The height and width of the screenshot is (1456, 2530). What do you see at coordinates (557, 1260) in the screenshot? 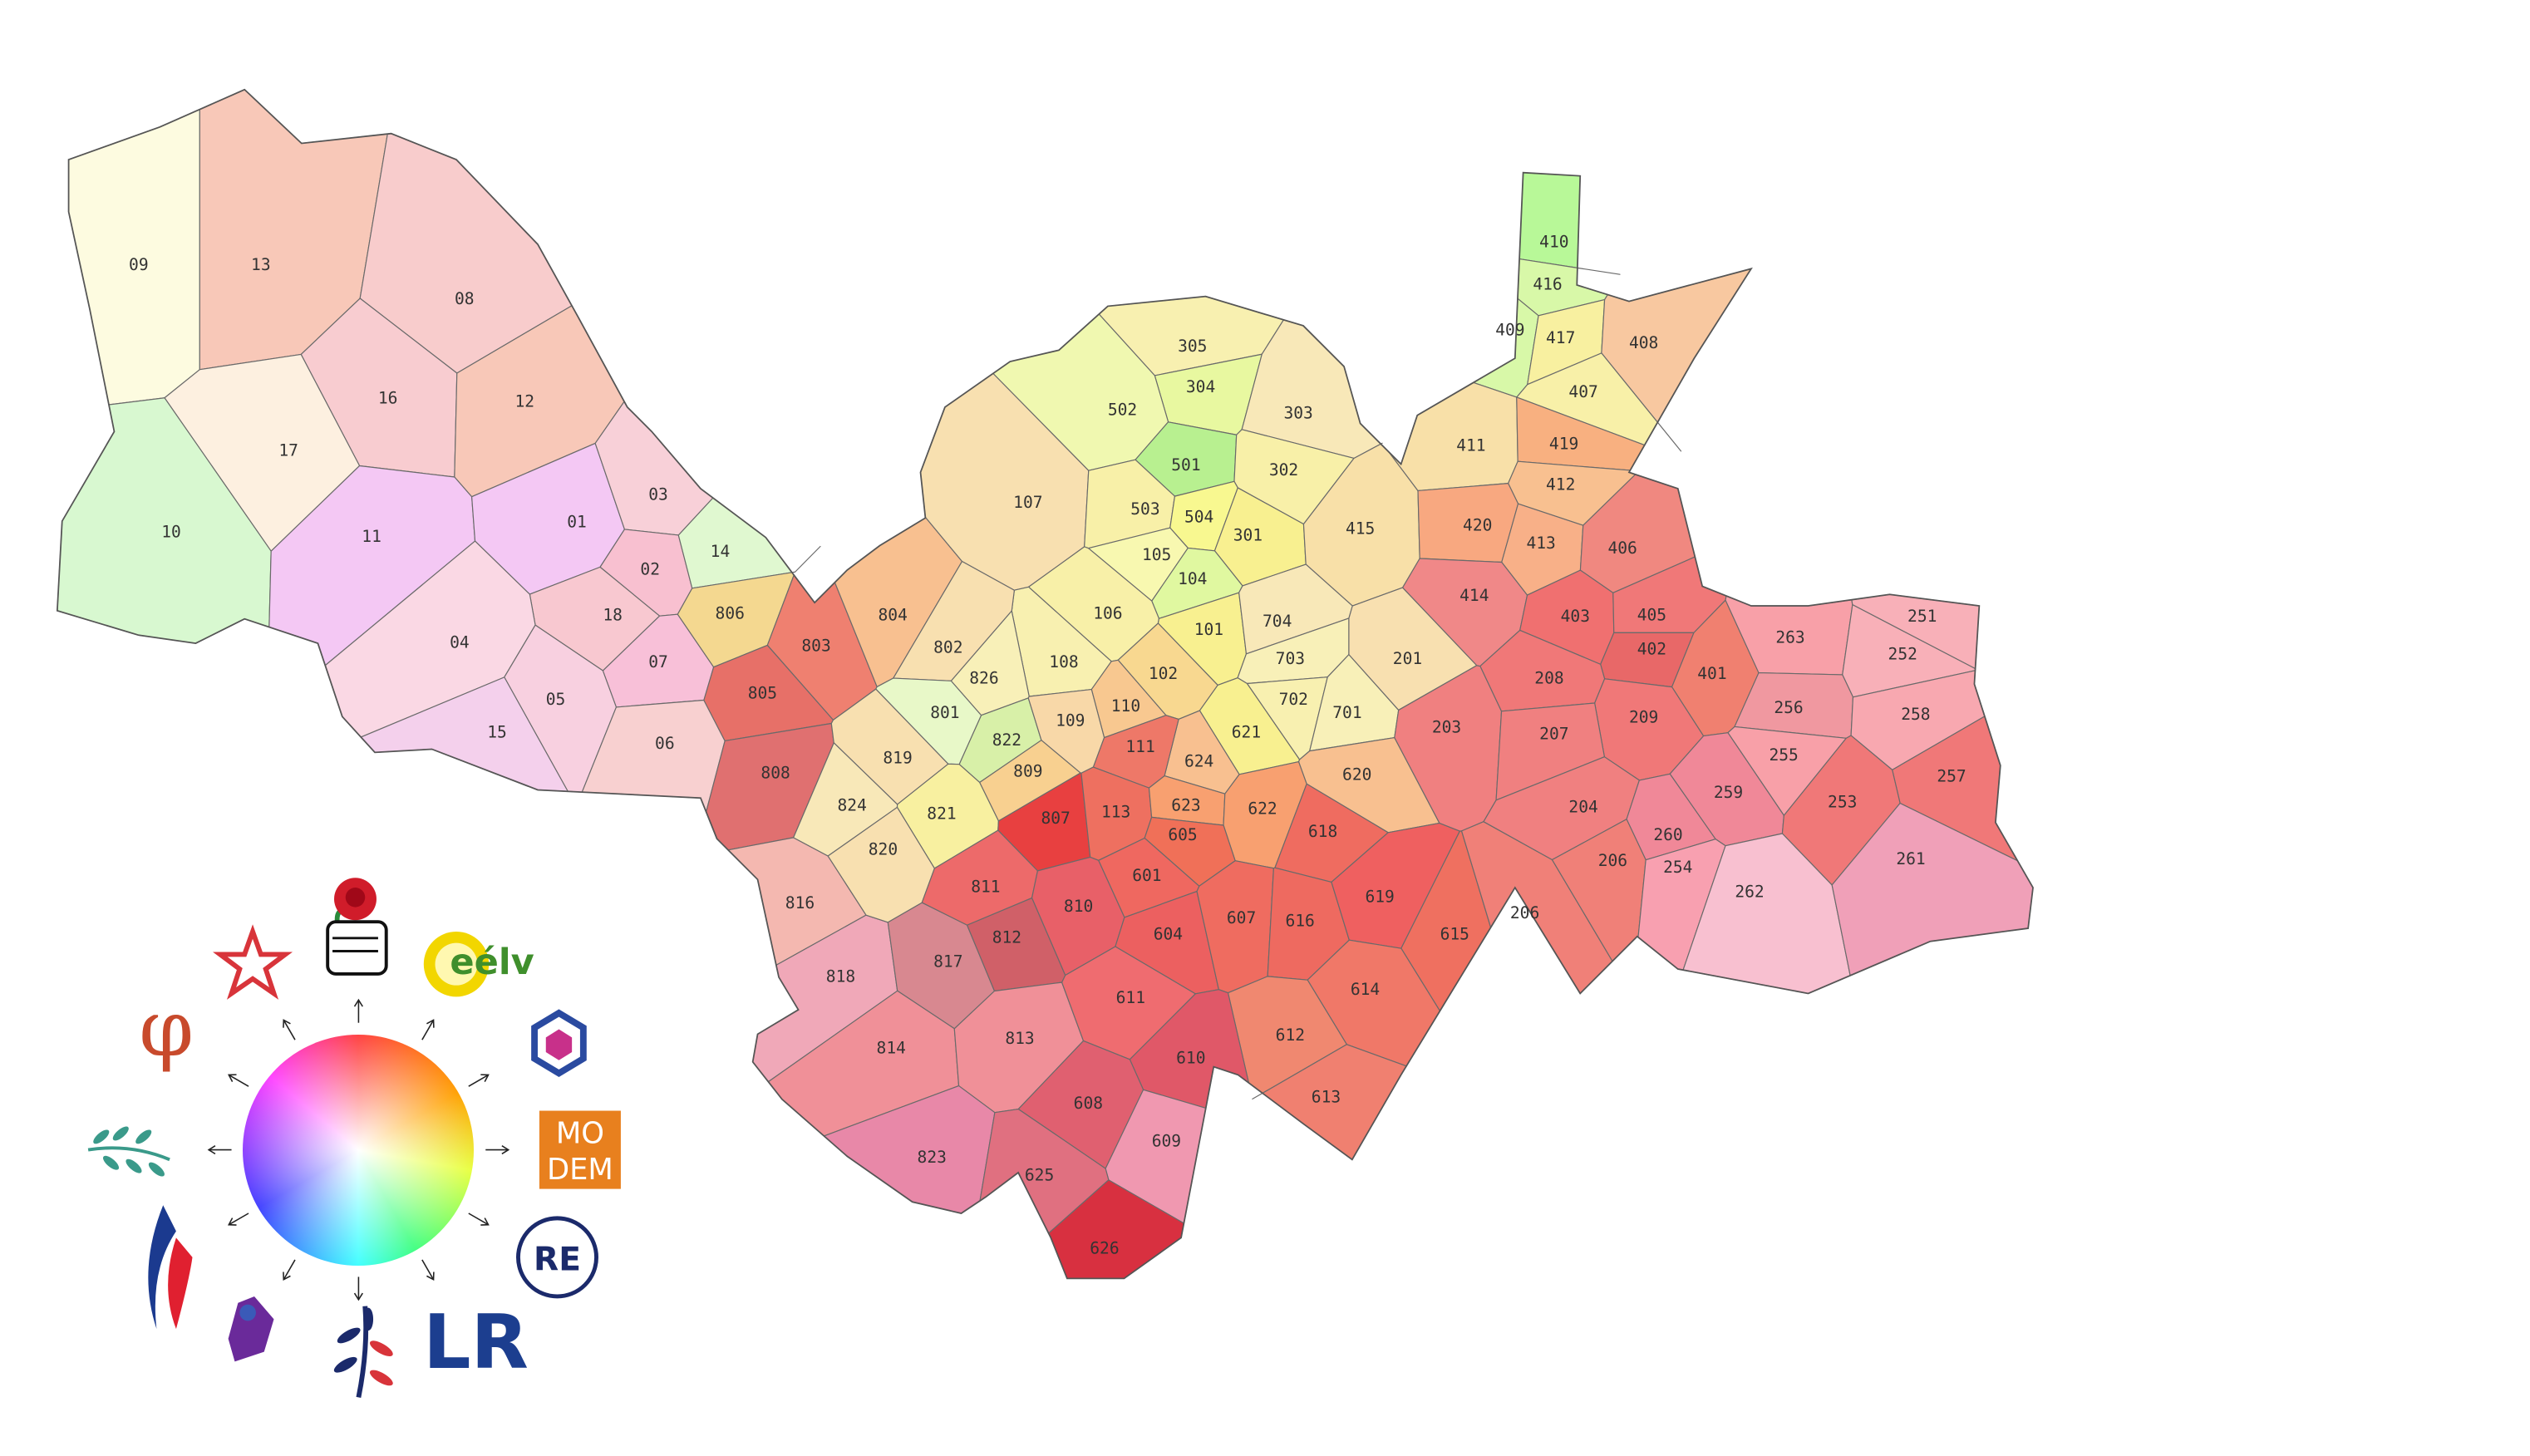
I see `re-text: RE` at bounding box center [557, 1260].